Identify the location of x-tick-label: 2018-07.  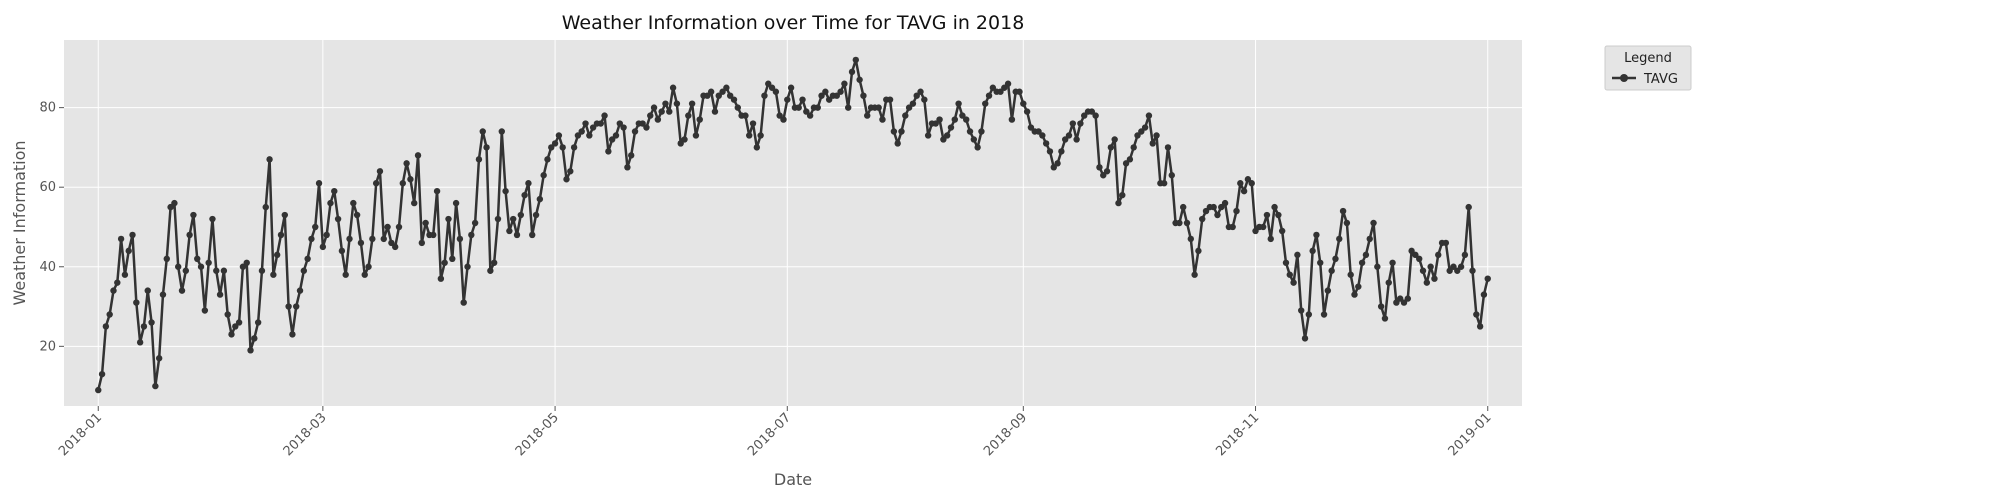
(769, 434).